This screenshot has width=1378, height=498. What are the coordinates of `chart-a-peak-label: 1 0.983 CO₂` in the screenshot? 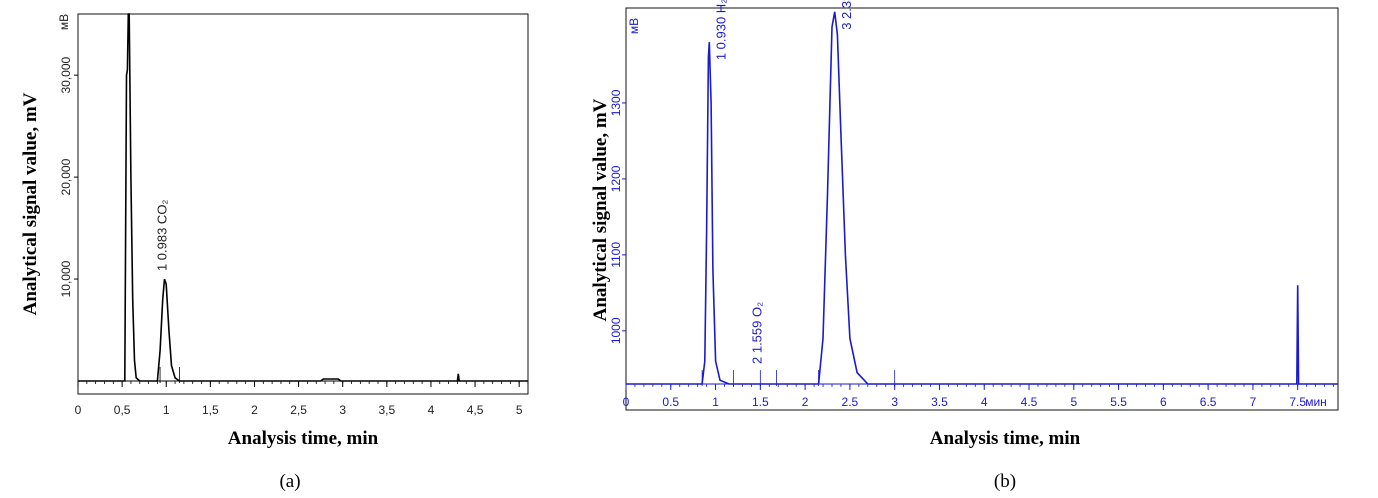 It's located at (162, 236).